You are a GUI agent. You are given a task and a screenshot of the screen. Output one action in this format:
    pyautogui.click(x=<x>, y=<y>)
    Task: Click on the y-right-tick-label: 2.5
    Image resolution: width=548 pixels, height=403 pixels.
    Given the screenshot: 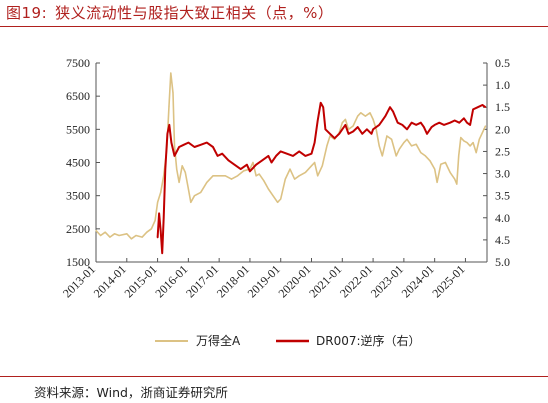 What is the action you would take?
    pyautogui.click(x=502, y=151)
    